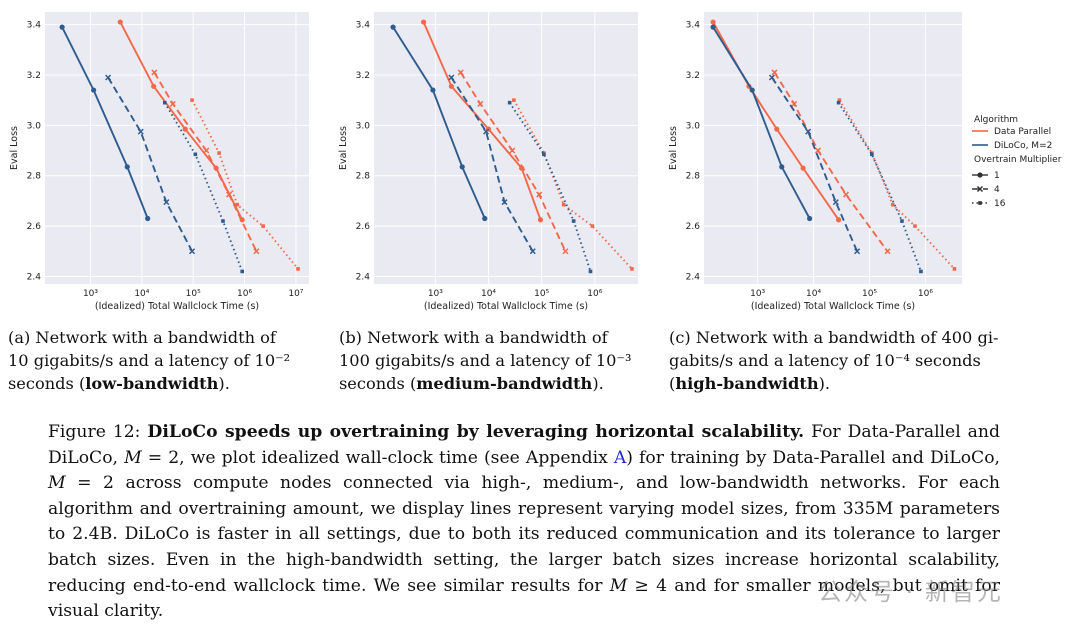  I want to click on caption-c-exponent: 10⁻⁴, so click(892, 360).